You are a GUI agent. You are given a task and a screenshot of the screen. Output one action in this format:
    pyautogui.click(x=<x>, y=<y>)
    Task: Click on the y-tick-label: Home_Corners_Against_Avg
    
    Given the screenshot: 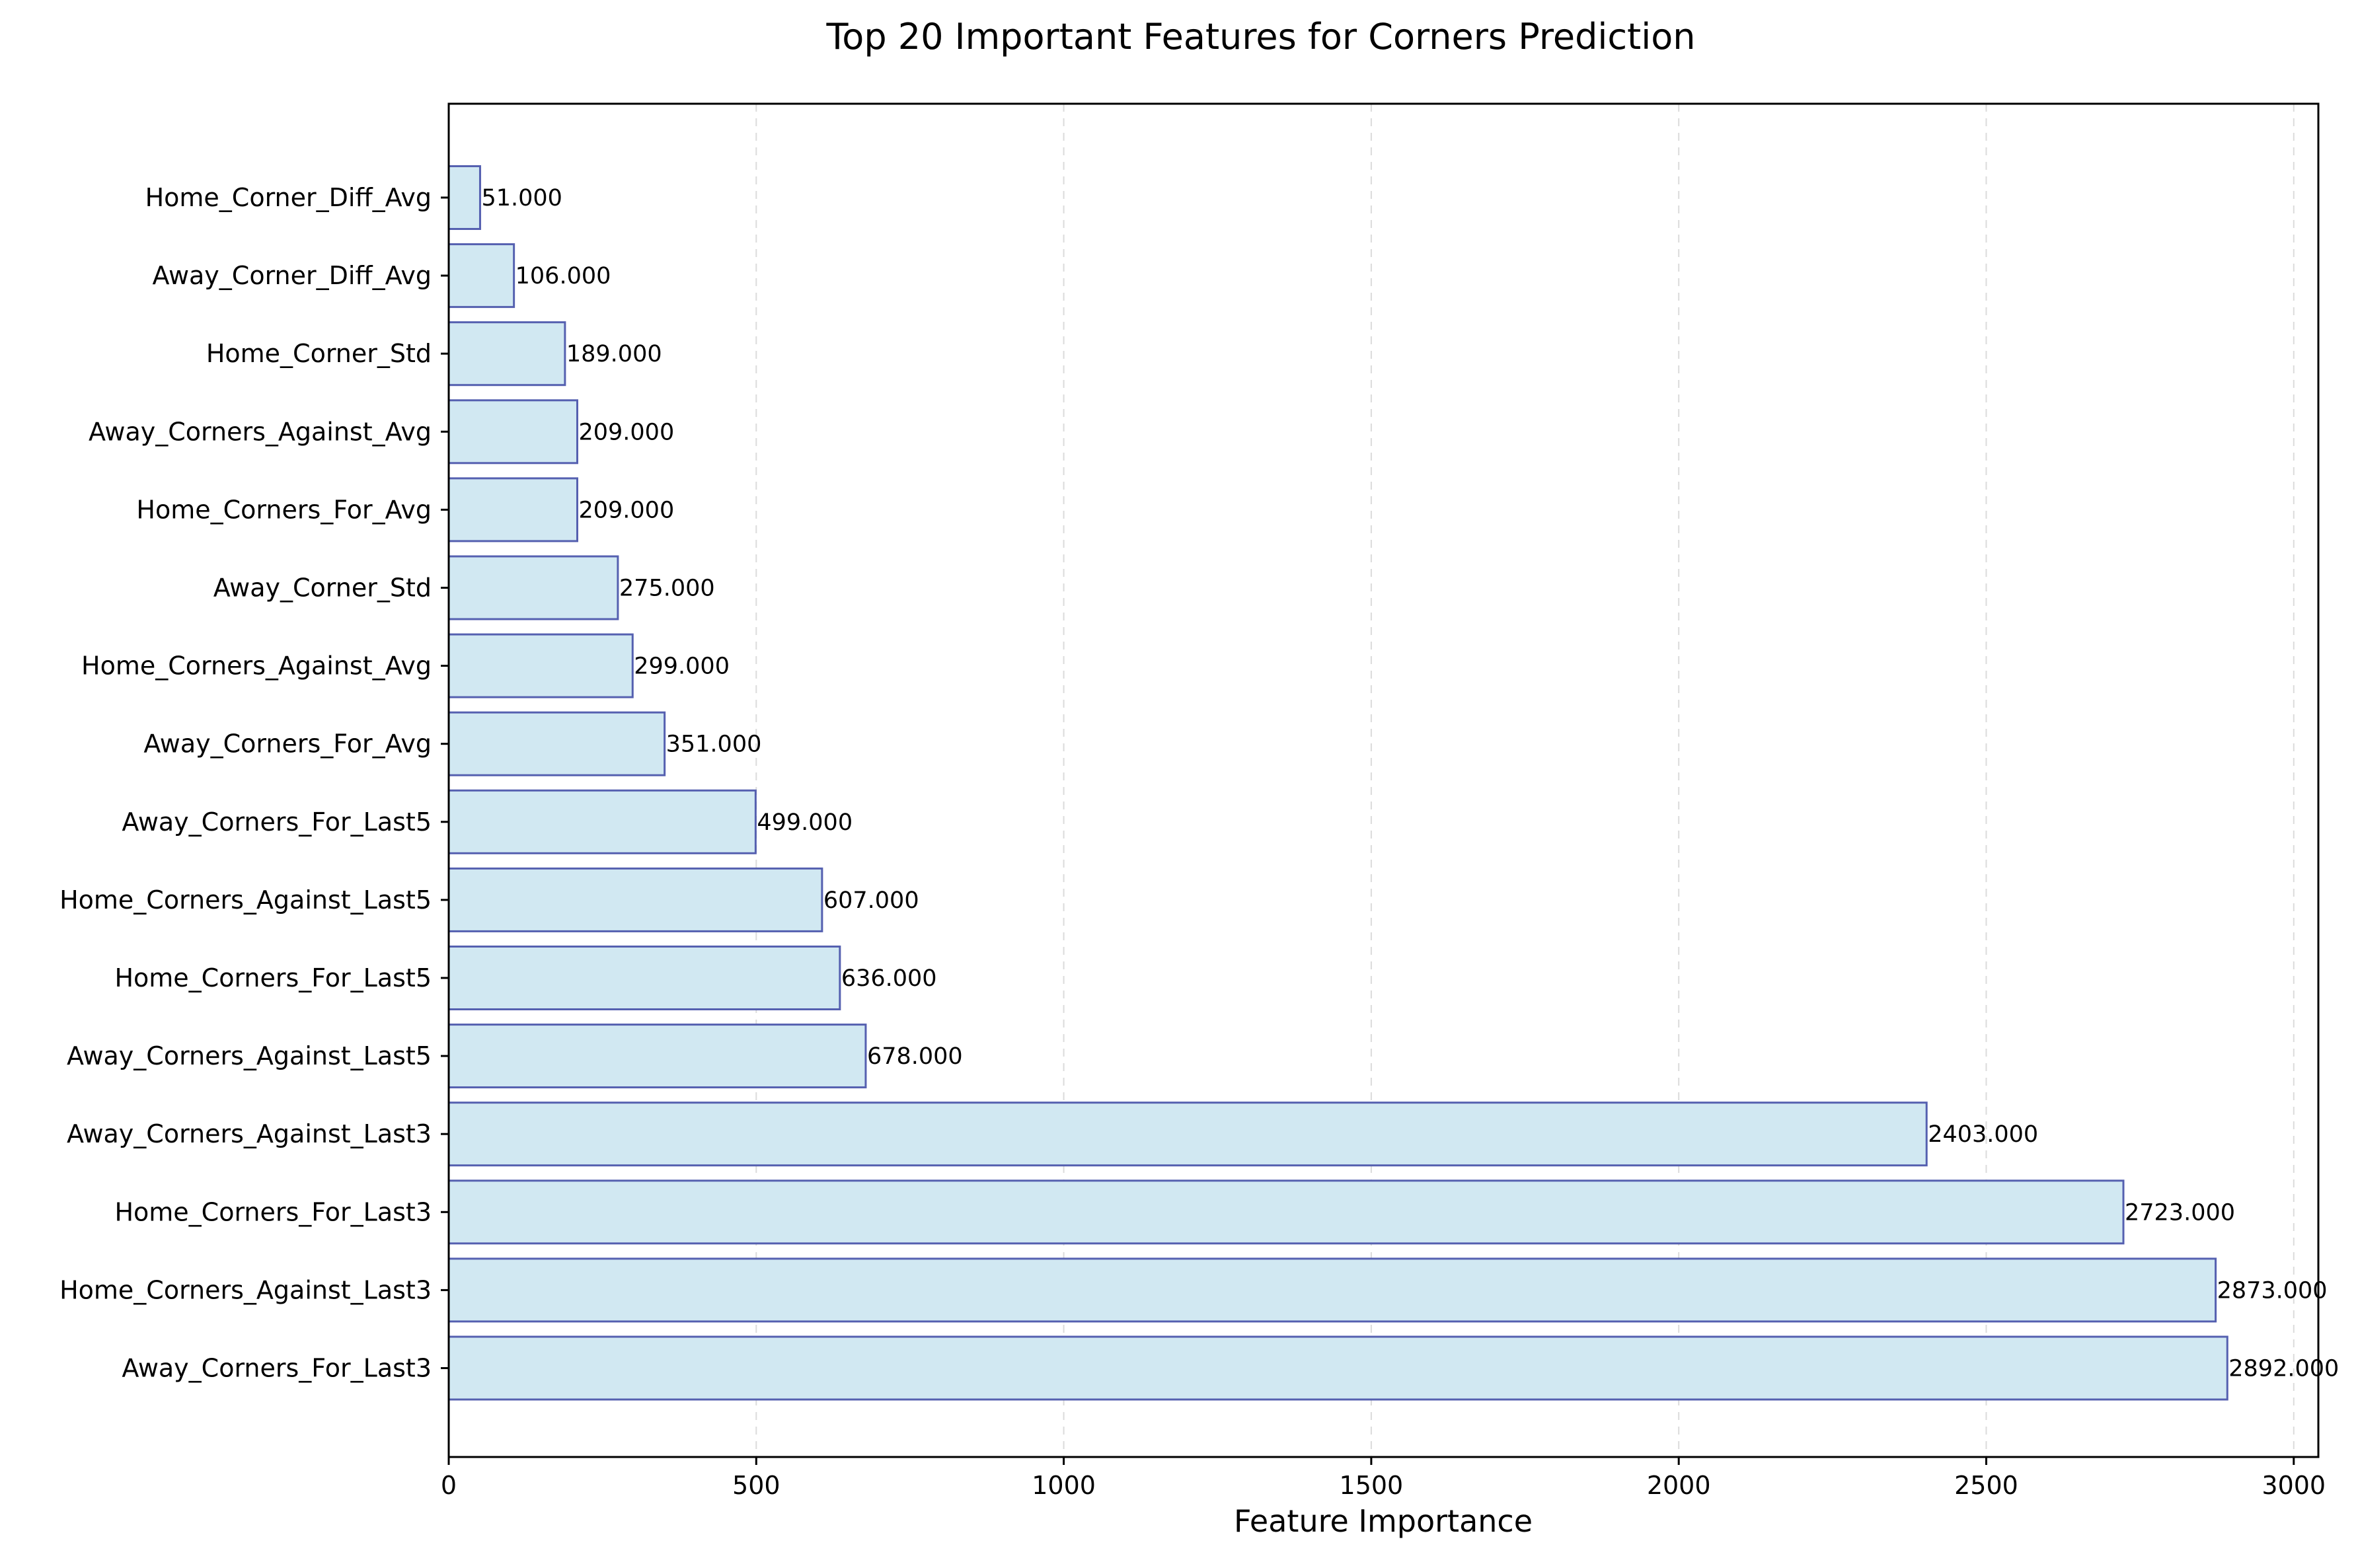 What is the action you would take?
    pyautogui.click(x=256, y=666)
    